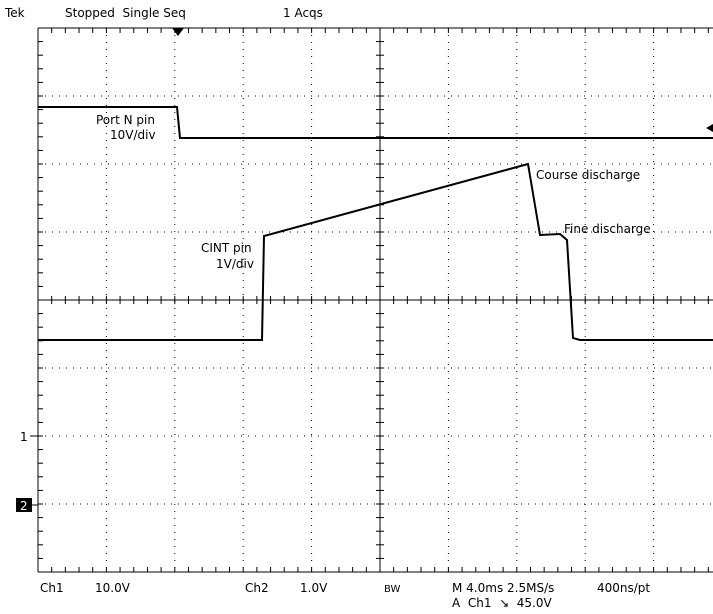  What do you see at coordinates (52, 588) in the screenshot?
I see `footer-ch1: Ch1` at bounding box center [52, 588].